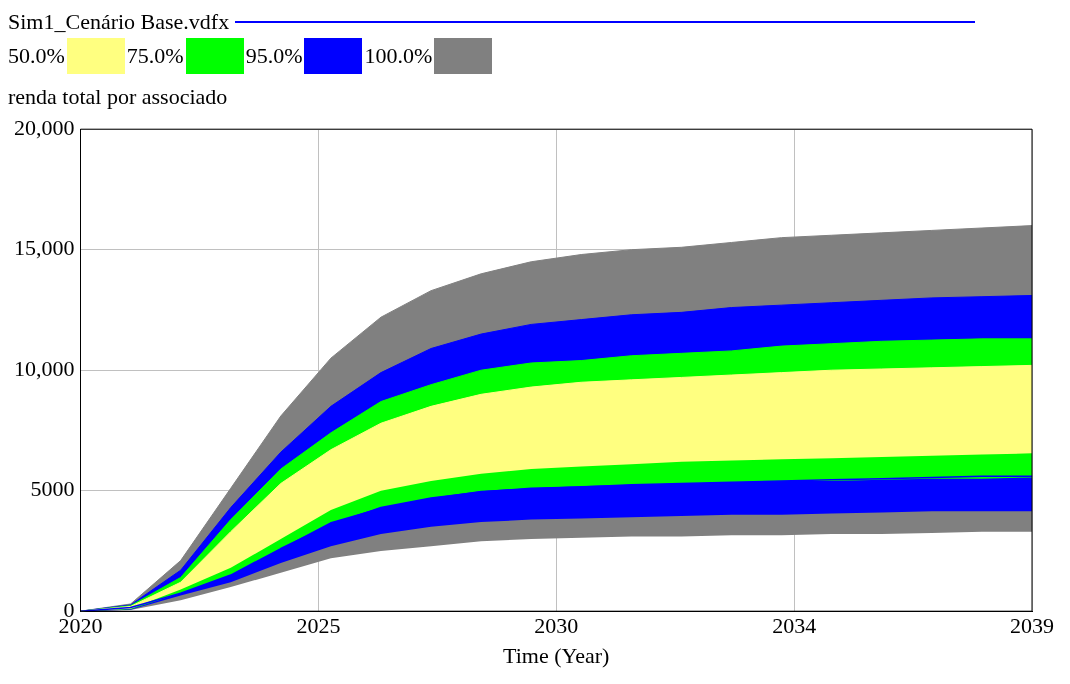 Image resolution: width=1070 pixels, height=684 pixels. I want to click on y-tick-label: 5000, so click(52, 489).